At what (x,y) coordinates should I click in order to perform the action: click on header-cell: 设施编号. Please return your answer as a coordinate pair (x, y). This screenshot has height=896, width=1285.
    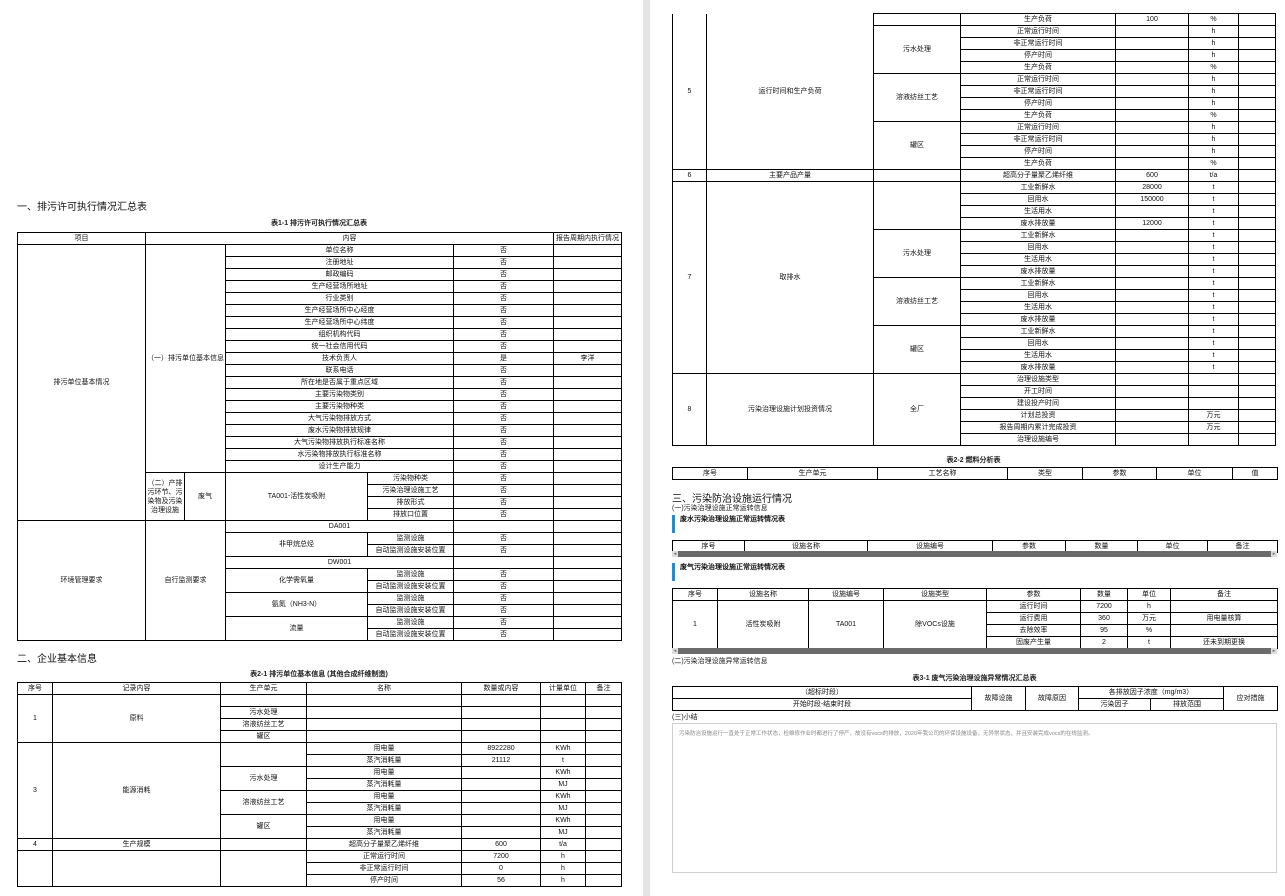
    Looking at the image, I should click on (846, 594).